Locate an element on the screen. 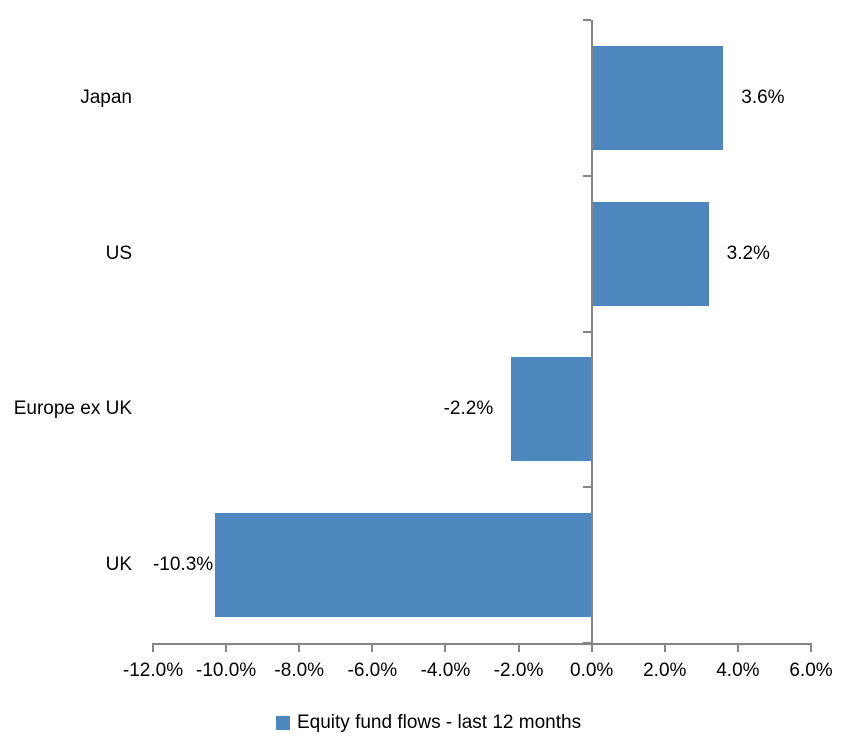 The height and width of the screenshot is (747, 852). x-tick-label: 6.0% is located at coordinates (811, 670).